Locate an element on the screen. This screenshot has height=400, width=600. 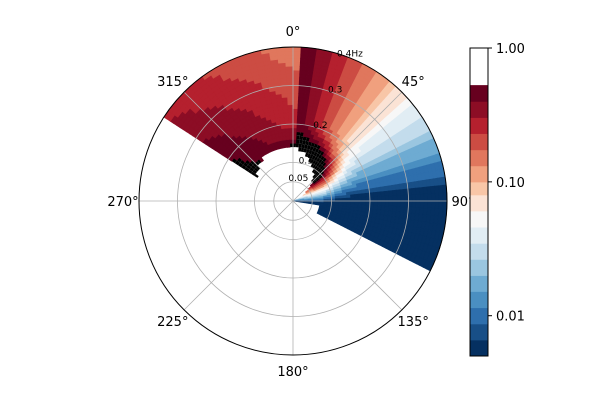
angular-gridline is located at coordinates (238, 255).